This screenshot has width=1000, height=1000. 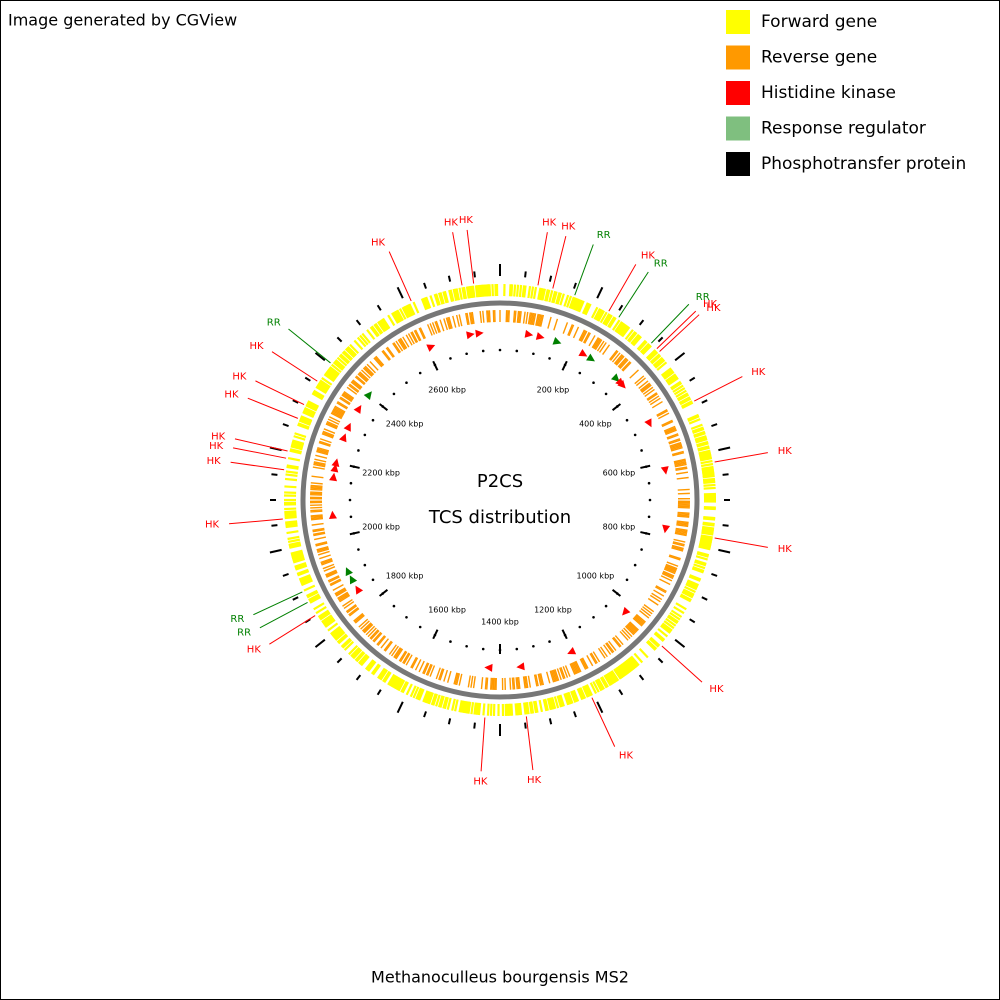 I want to click on legend-swatch, so click(x=738, y=57).